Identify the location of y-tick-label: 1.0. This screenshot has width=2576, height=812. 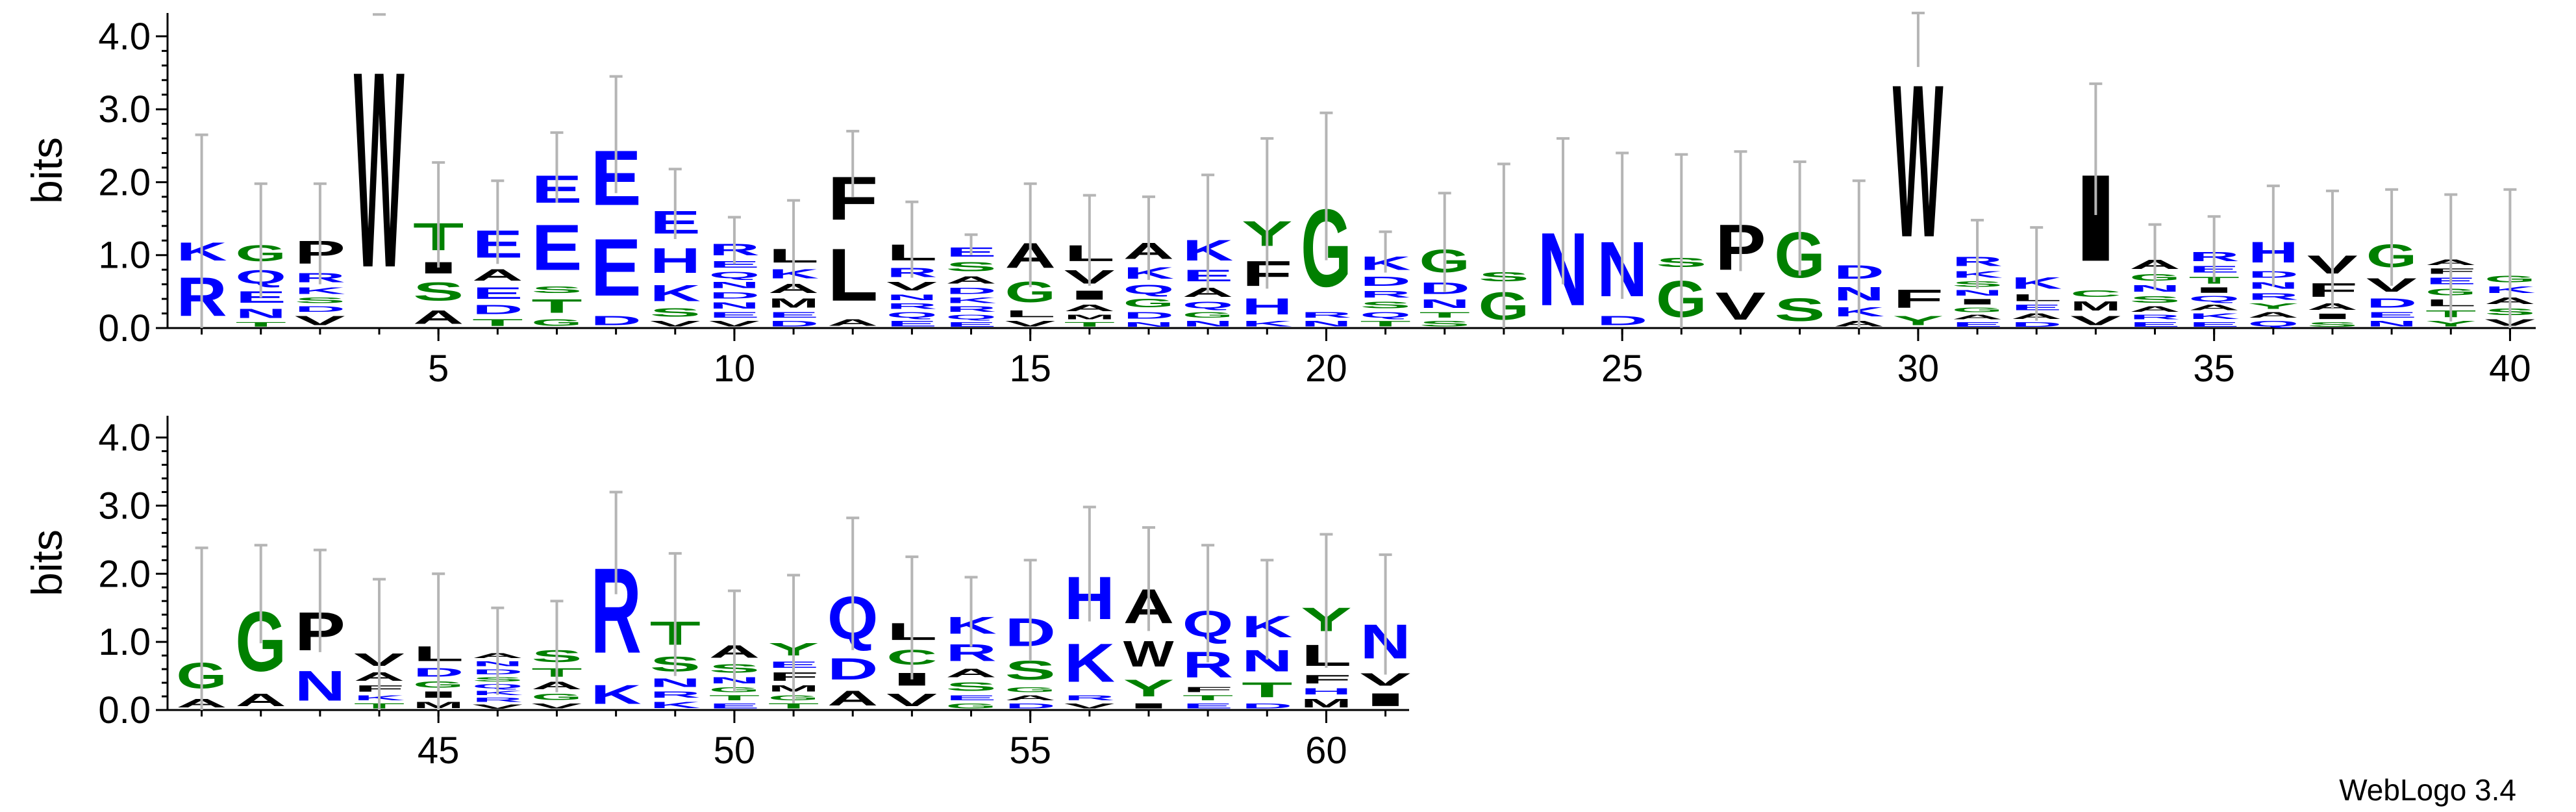
(124, 642).